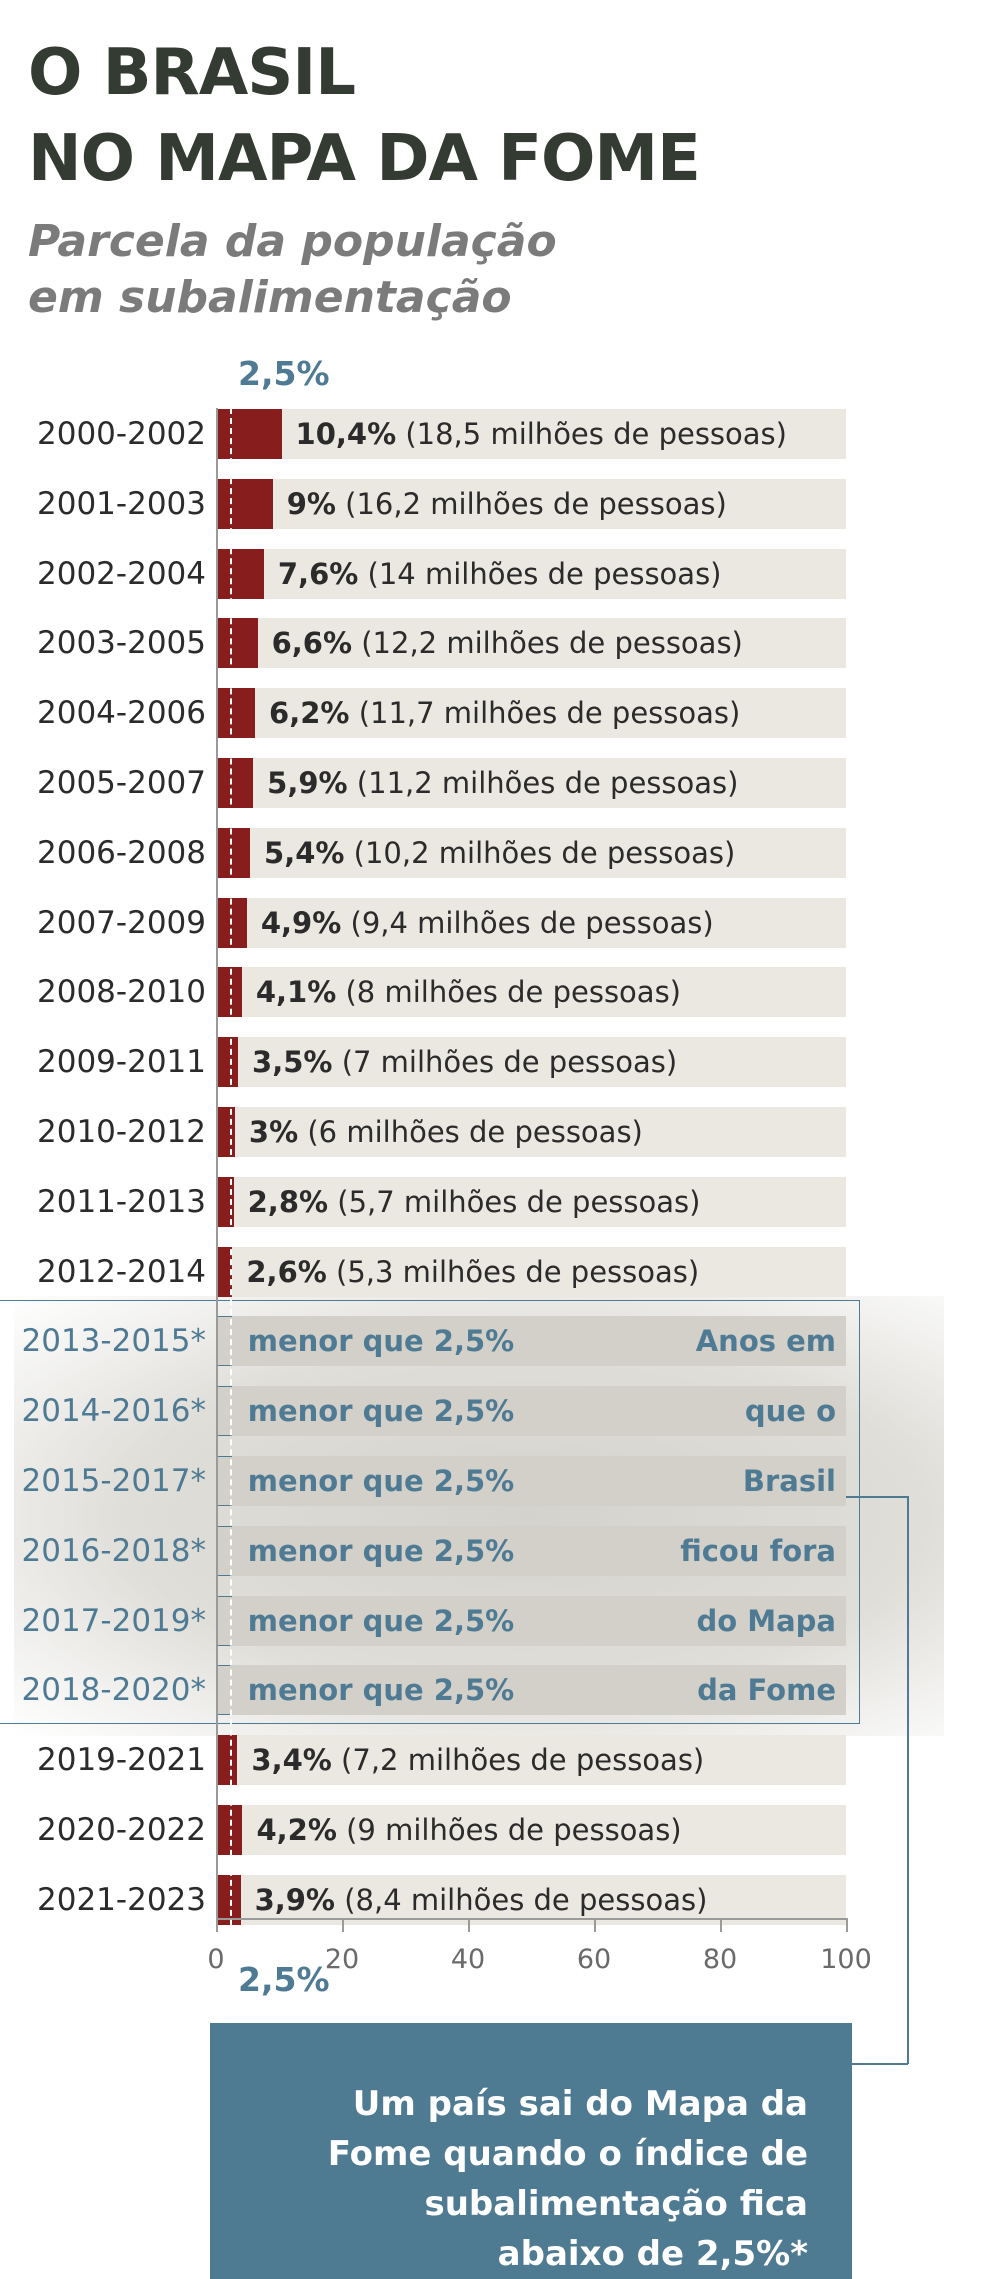  Describe the element at coordinates (311, 503) in the screenshot. I see `data-label-value: 9%` at that location.